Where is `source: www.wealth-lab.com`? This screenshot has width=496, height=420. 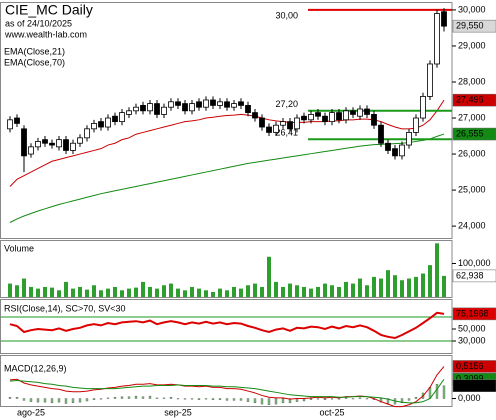
source: www.wealth-lab.com is located at coordinates (45, 34).